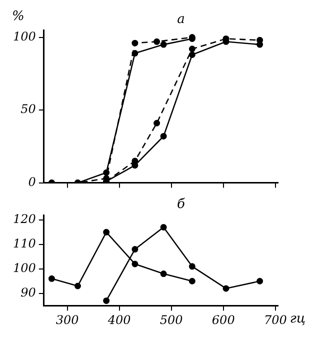 This screenshot has width=320, height=341. What do you see at coordinates (28, 109) in the screenshot?
I see `y-tick-label: 50` at bounding box center [28, 109].